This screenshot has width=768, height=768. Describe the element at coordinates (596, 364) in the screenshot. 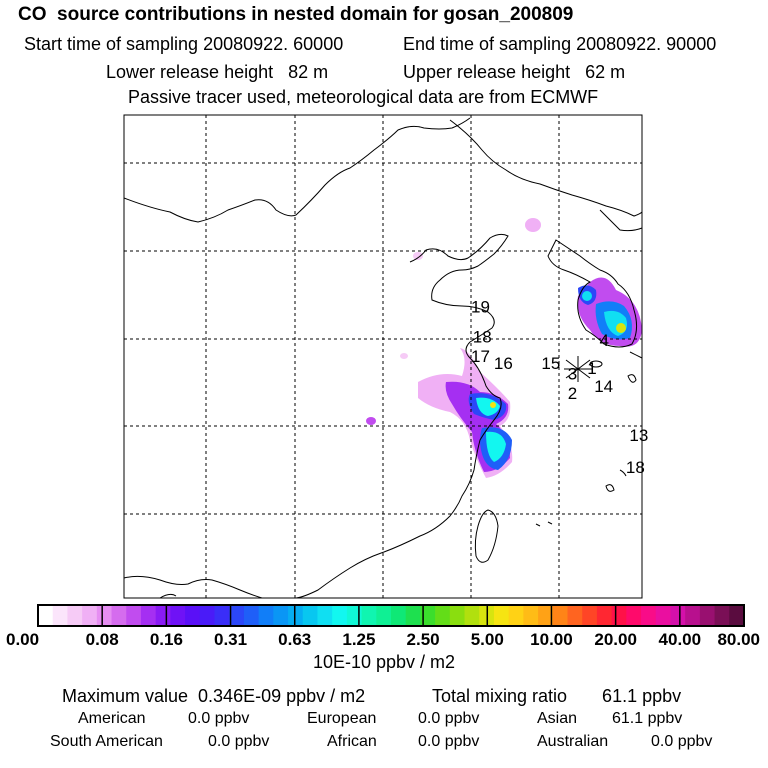

I see `jeju-island` at that location.